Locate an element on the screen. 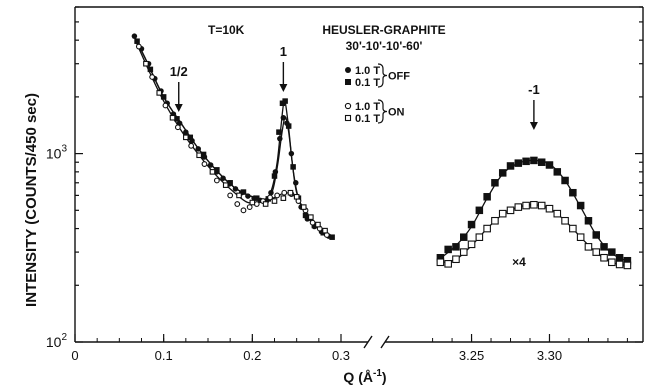  x-axis-label-close: ) is located at coordinates (384, 377).